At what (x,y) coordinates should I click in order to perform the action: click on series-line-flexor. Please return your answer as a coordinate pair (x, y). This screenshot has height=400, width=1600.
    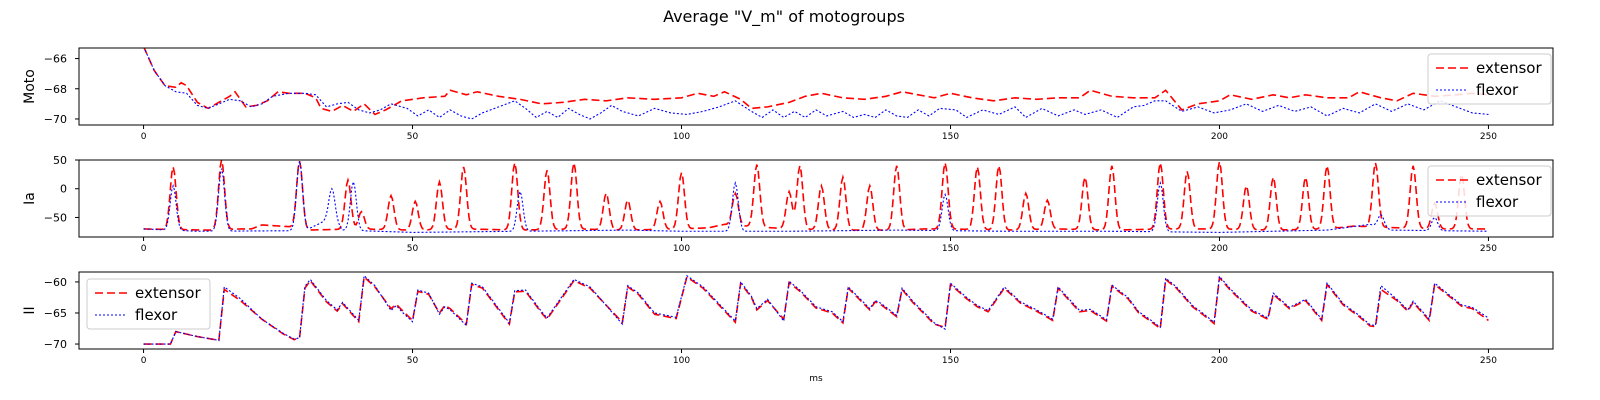
    Looking at the image, I should click on (816, 309).